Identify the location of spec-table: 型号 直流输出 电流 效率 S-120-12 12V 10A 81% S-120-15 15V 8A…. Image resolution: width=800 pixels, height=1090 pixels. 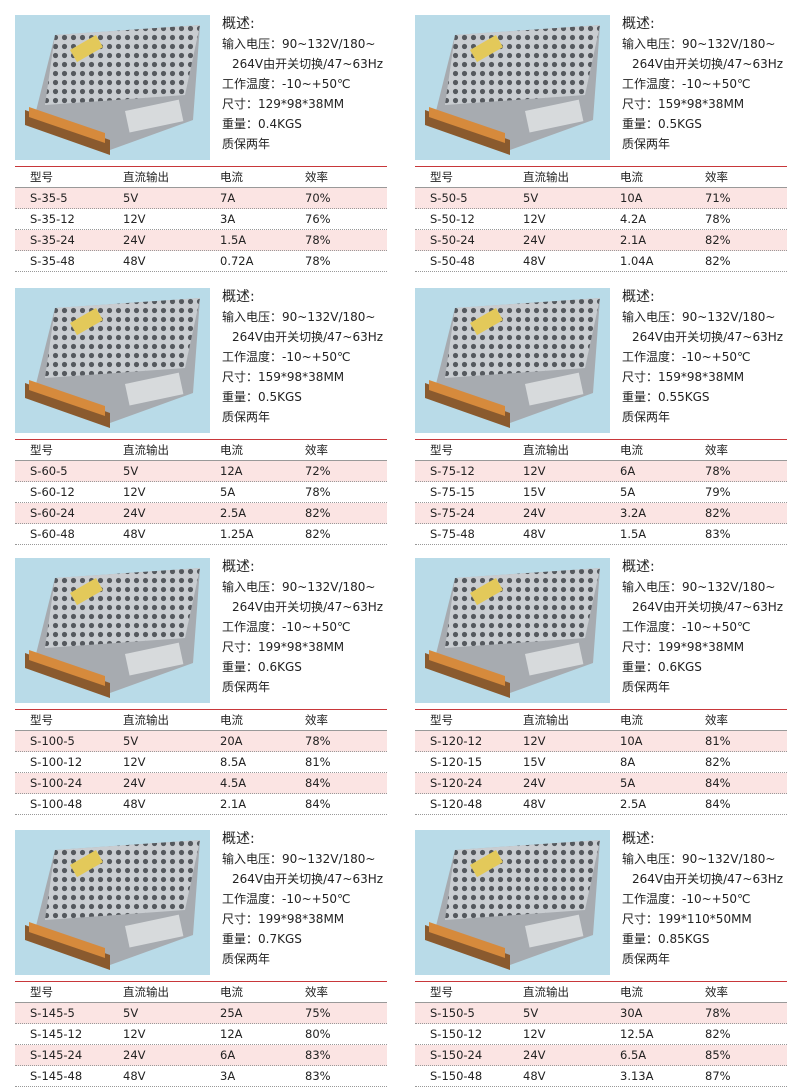
(601, 762).